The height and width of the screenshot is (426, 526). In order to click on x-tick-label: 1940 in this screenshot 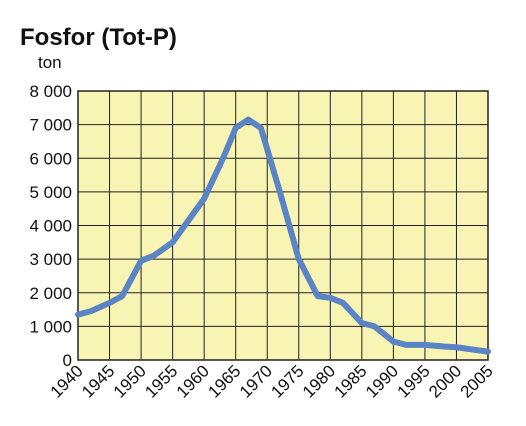, I will do `click(67, 381)`.